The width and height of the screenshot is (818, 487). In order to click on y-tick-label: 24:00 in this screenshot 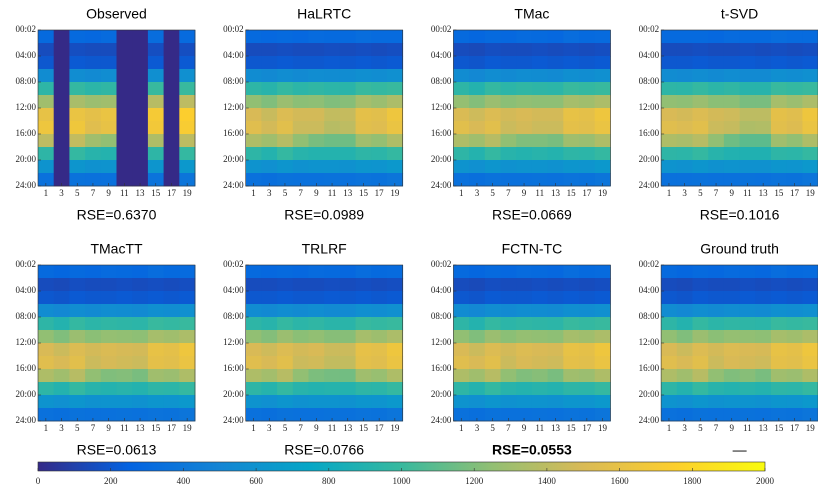, I will do `click(233, 185)`.